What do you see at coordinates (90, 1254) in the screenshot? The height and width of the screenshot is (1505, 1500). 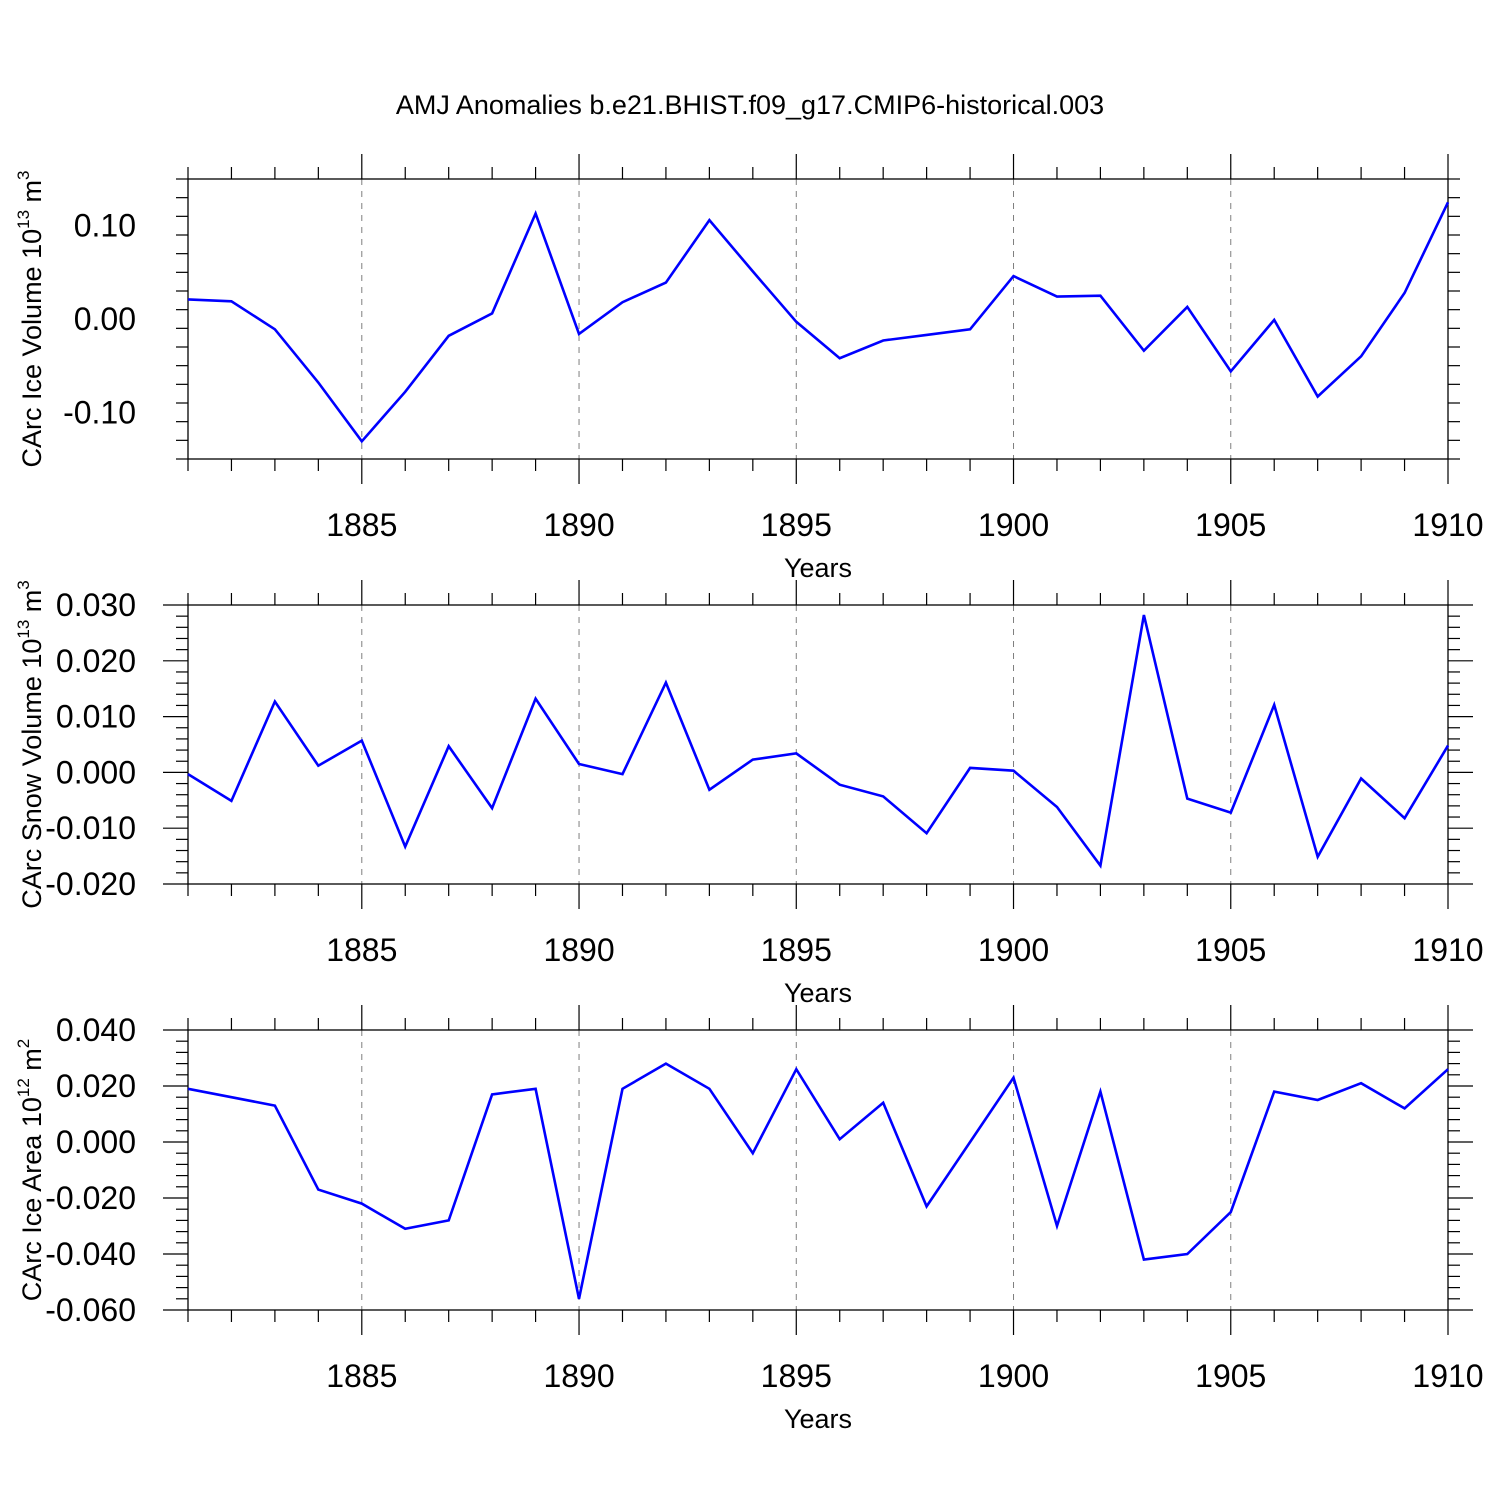 I see `y-tick-label: -0.040` at bounding box center [90, 1254].